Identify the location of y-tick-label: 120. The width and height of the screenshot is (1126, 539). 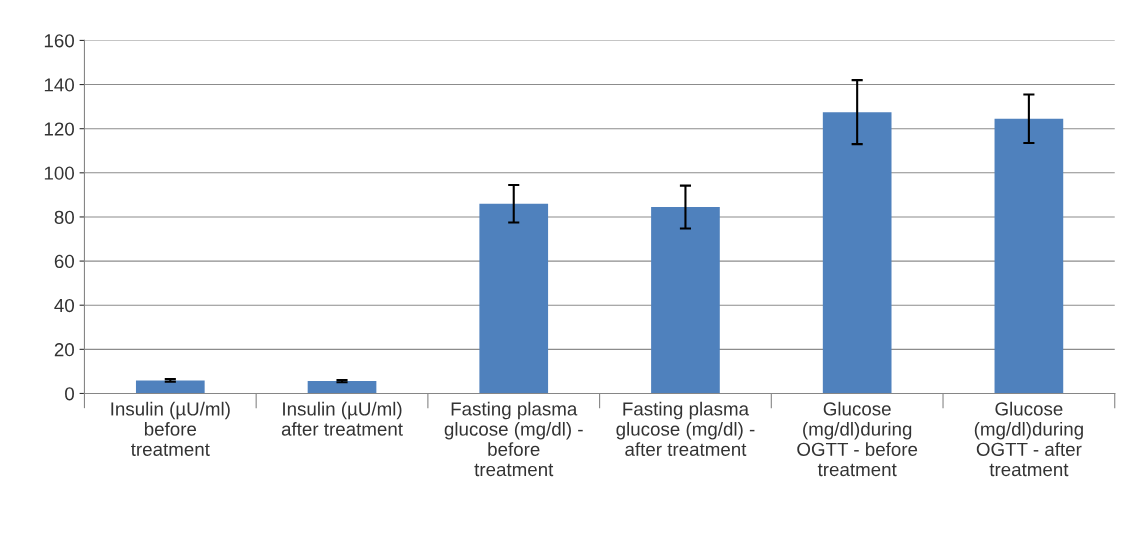
(59, 129).